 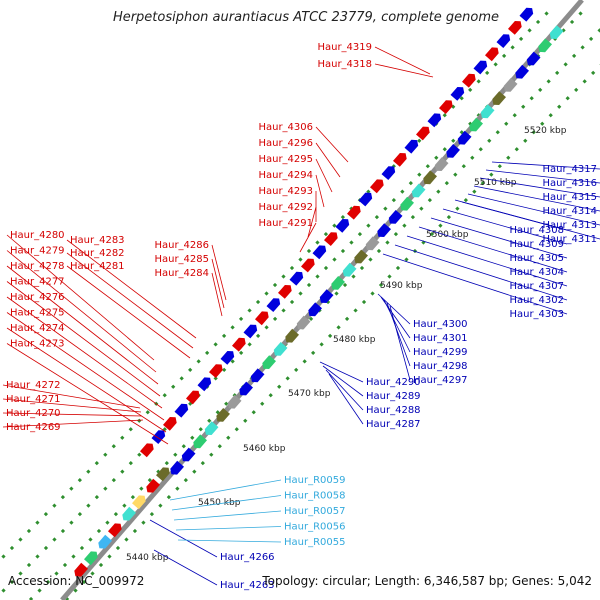 I want to click on scale-label-5: 5490 kbp, so click(x=401, y=286).